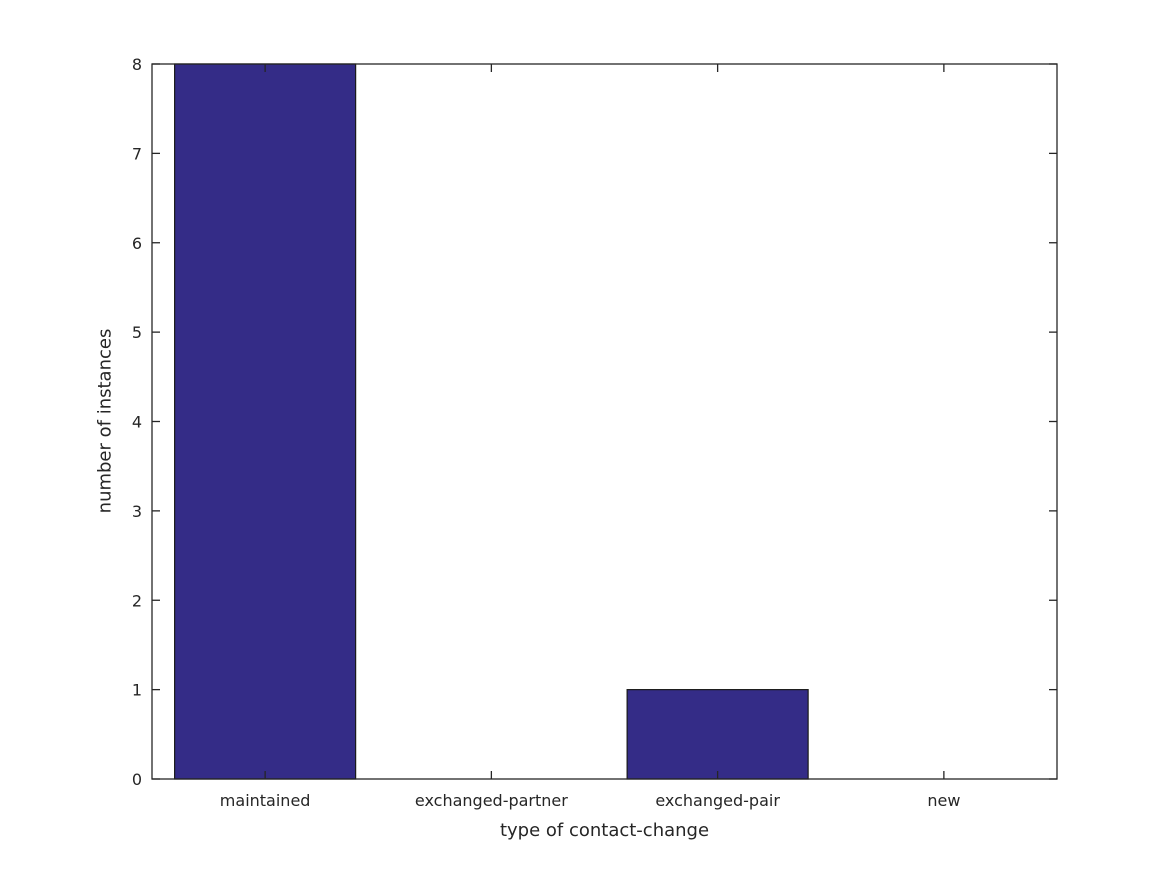 The image size is (1167, 875). What do you see at coordinates (265, 421) in the screenshot?
I see `bar-maintained` at bounding box center [265, 421].